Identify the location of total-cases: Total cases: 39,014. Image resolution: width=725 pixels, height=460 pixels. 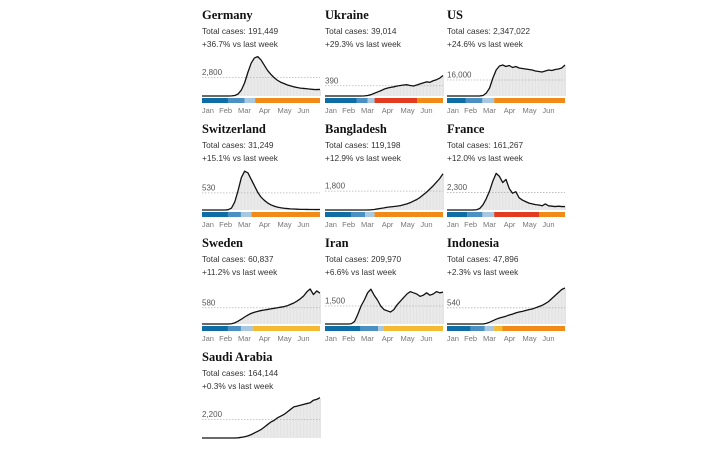
(361, 31).